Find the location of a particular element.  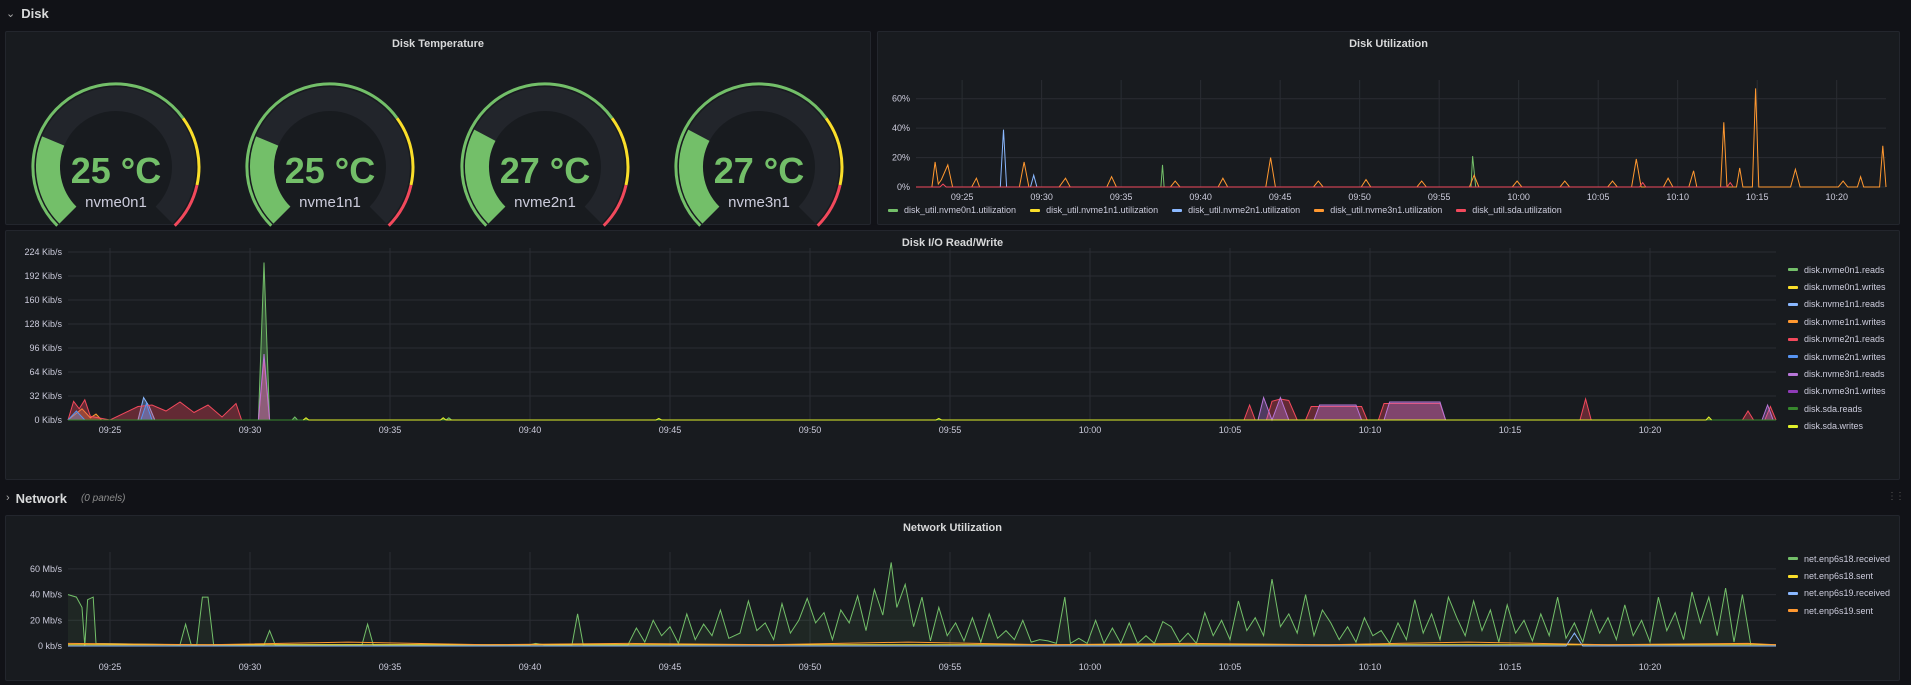

legend-item: disk.nvme0n1.writes is located at coordinates (1837, 286).